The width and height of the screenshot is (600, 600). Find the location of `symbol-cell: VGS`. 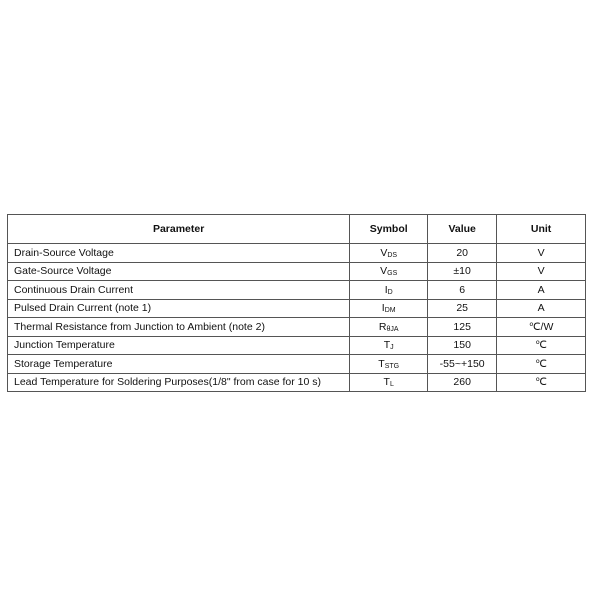

symbol-cell: VGS is located at coordinates (389, 271).